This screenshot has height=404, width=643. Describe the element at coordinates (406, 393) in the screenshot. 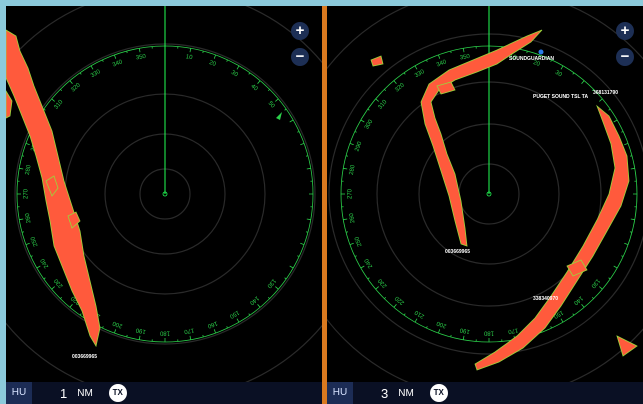

I see `range-unit: NM` at that location.